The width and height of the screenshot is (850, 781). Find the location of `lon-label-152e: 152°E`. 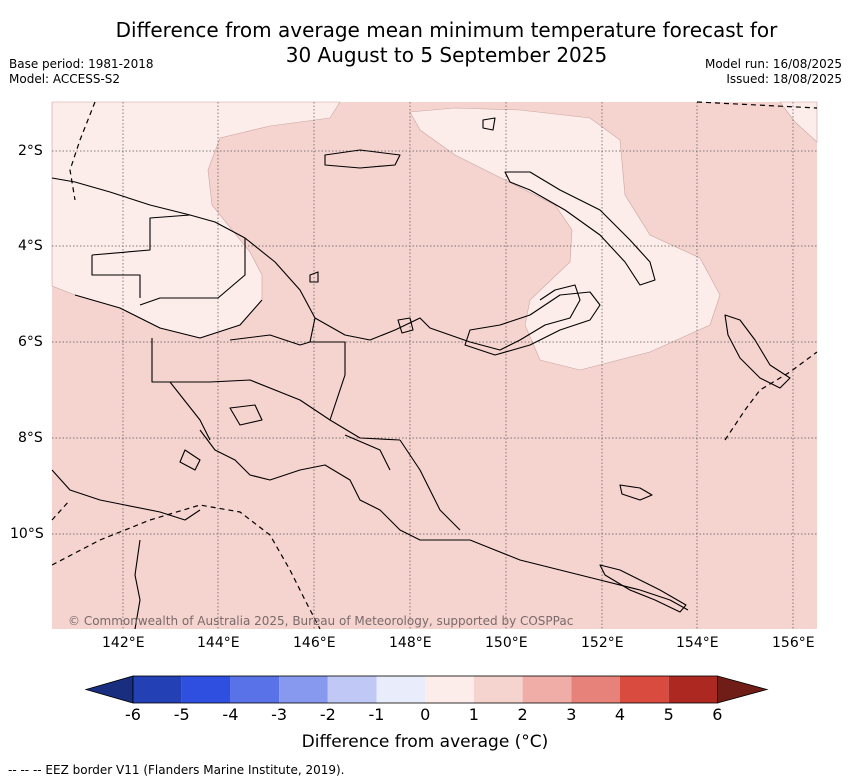

lon-label-152e: 152°E is located at coordinates (602, 643).